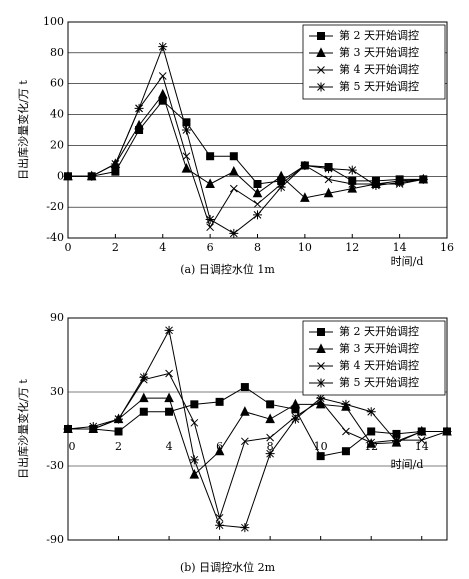  Describe the element at coordinates (227, 269) in the screenshot. I see `caption: (a) 日调控水位 1m` at that location.